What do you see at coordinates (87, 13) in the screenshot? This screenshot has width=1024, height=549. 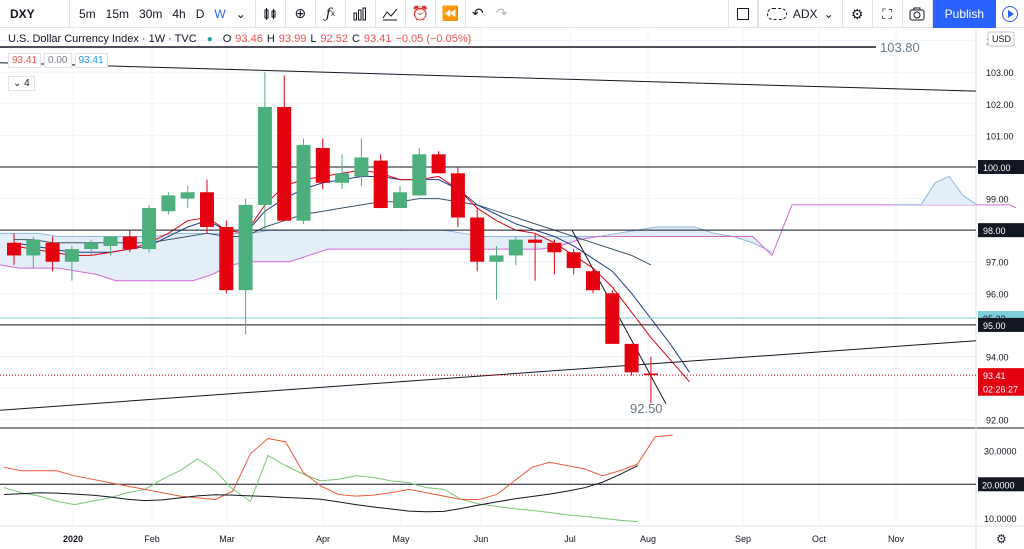 I see `interval-5m-button: 5m` at bounding box center [87, 13].